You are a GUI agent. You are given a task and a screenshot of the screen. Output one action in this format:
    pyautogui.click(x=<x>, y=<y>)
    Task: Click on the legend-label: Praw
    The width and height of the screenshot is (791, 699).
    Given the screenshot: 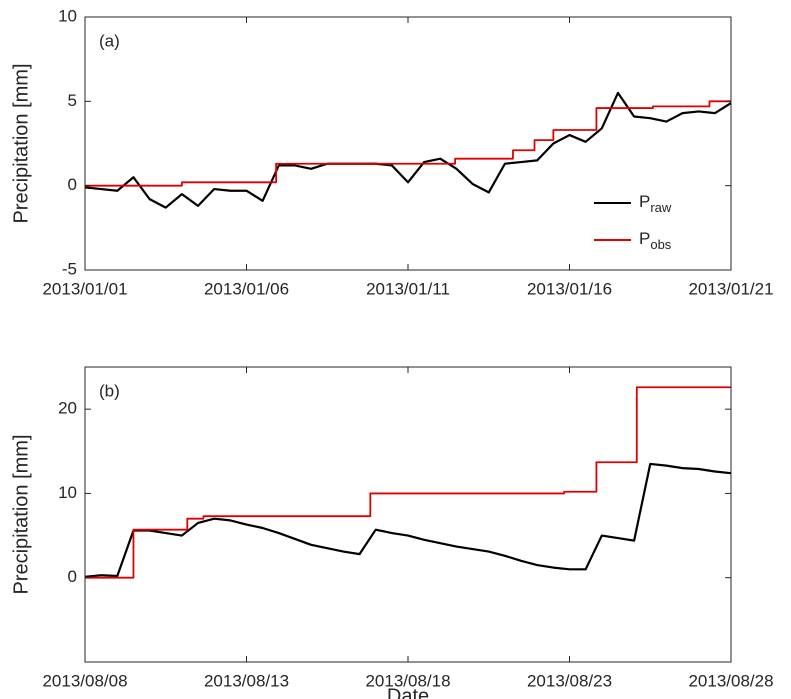 What is the action you would take?
    pyautogui.click(x=655, y=203)
    